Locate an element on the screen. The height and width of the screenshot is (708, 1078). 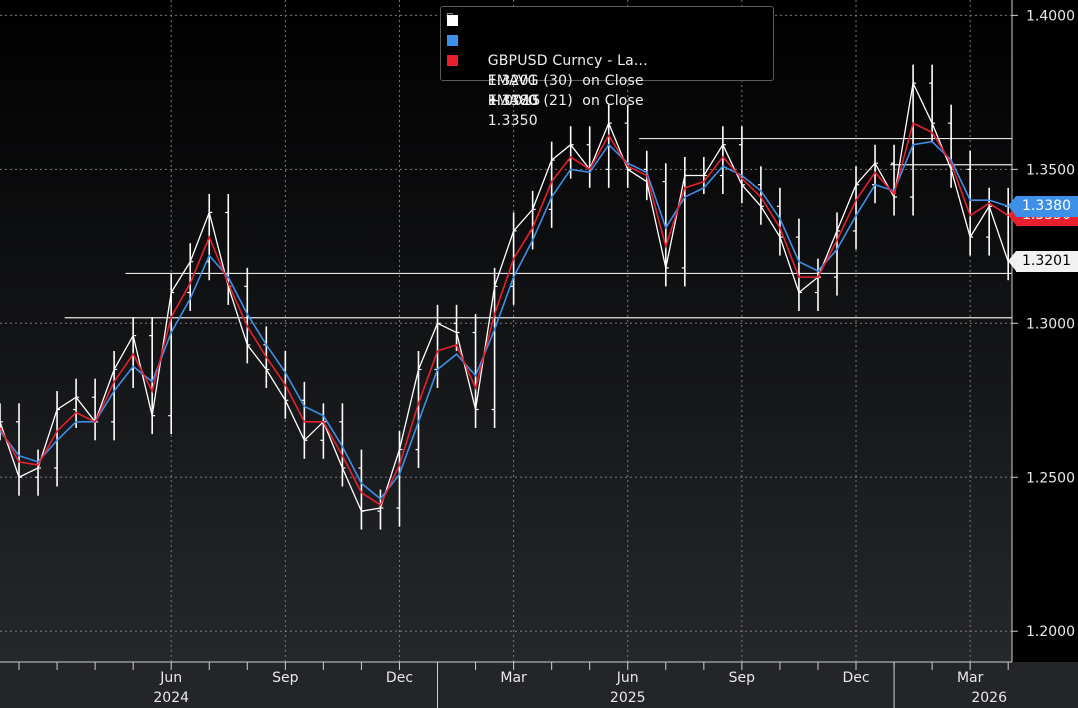
legend-price-value: 1.3201 is located at coordinates (512, 81).